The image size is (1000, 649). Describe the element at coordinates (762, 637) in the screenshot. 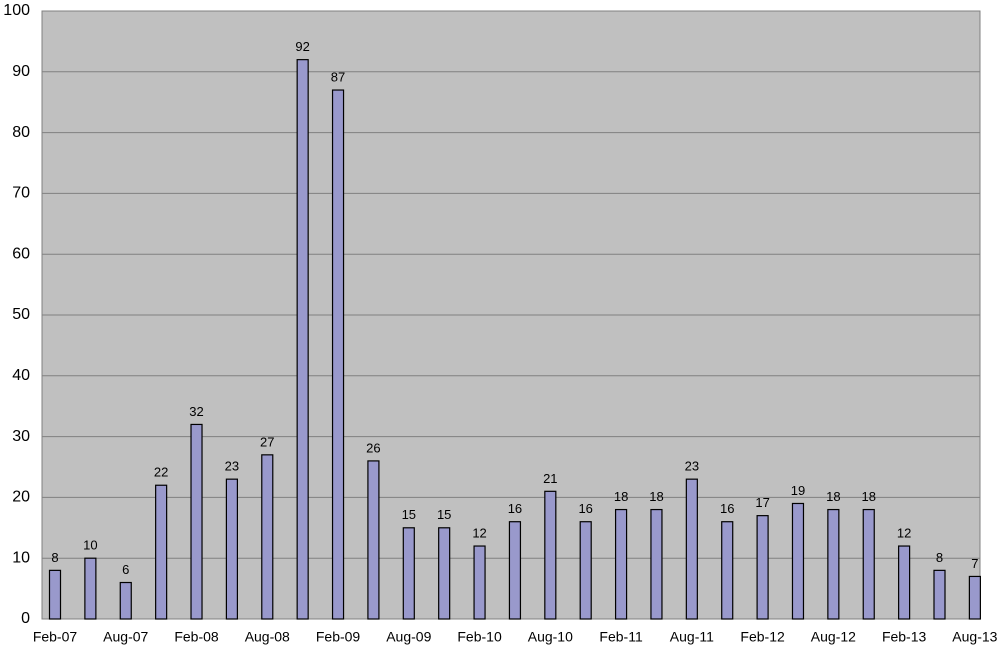

I see `x-tick-label: Feb-12` at that location.